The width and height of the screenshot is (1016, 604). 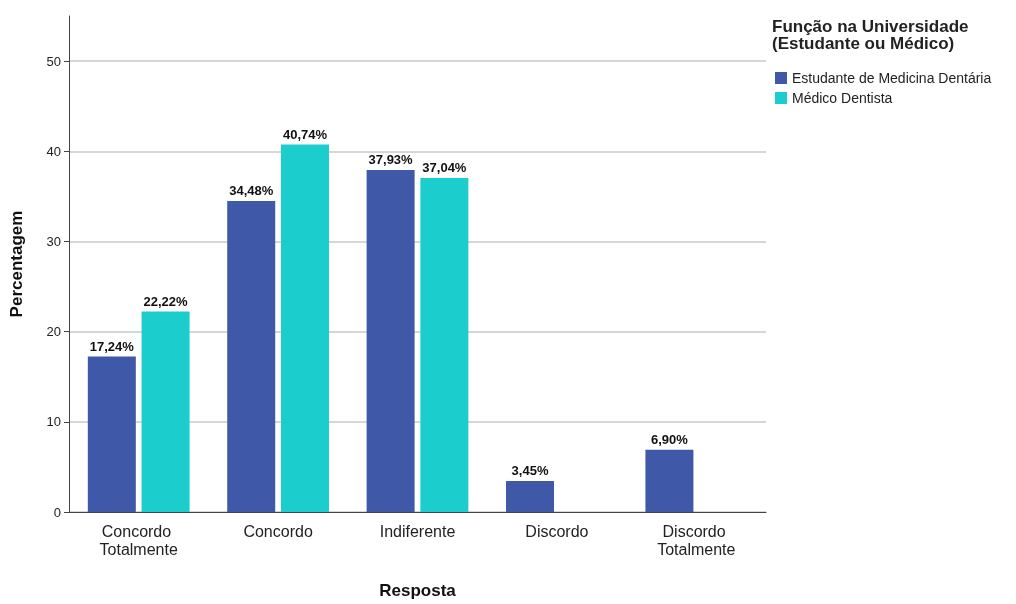 What do you see at coordinates (53, 422) in the screenshot?
I see `y-tick-label: 10` at bounding box center [53, 422].